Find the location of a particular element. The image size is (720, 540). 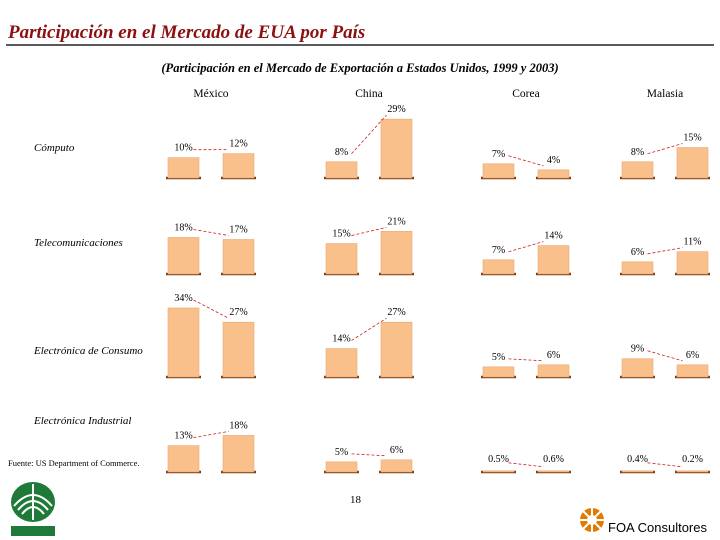

data-label-2-0-0: 34% is located at coordinates (183, 298).